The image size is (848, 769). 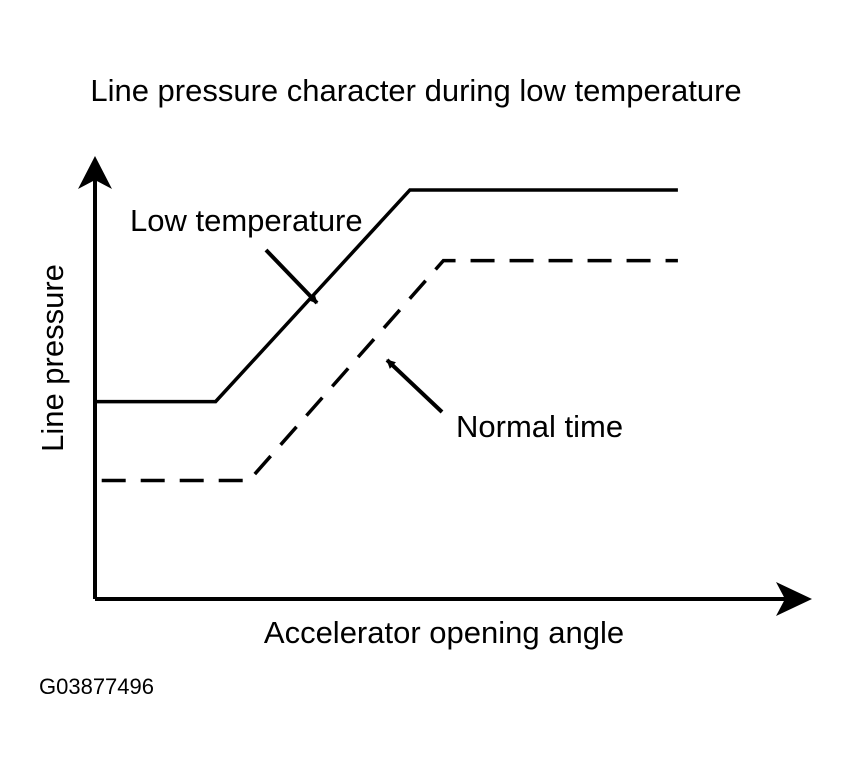 What do you see at coordinates (96, 686) in the screenshot?
I see `figure-code: G03877496` at bounding box center [96, 686].